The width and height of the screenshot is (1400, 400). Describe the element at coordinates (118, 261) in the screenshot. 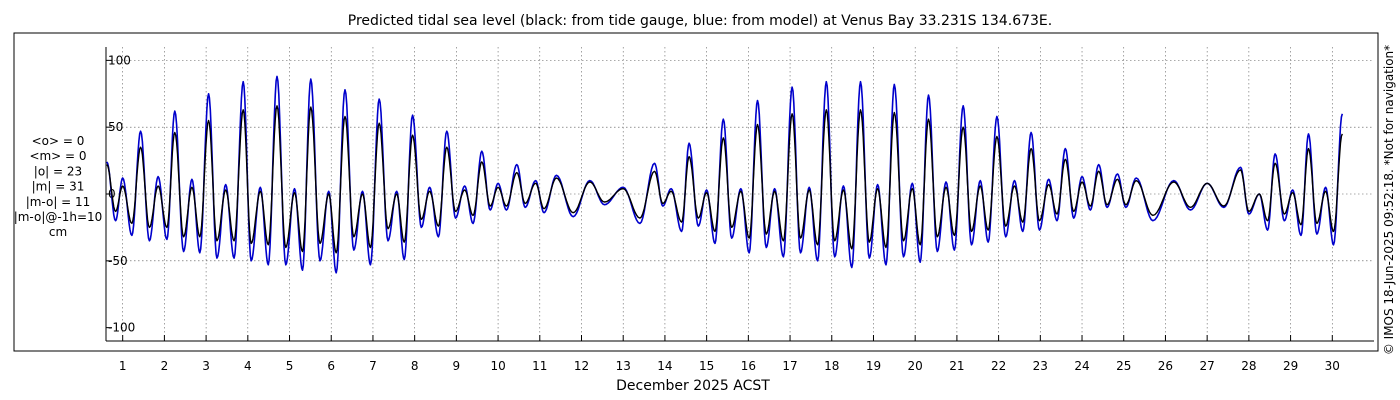

I see `y-tick-label: -50` at that location.